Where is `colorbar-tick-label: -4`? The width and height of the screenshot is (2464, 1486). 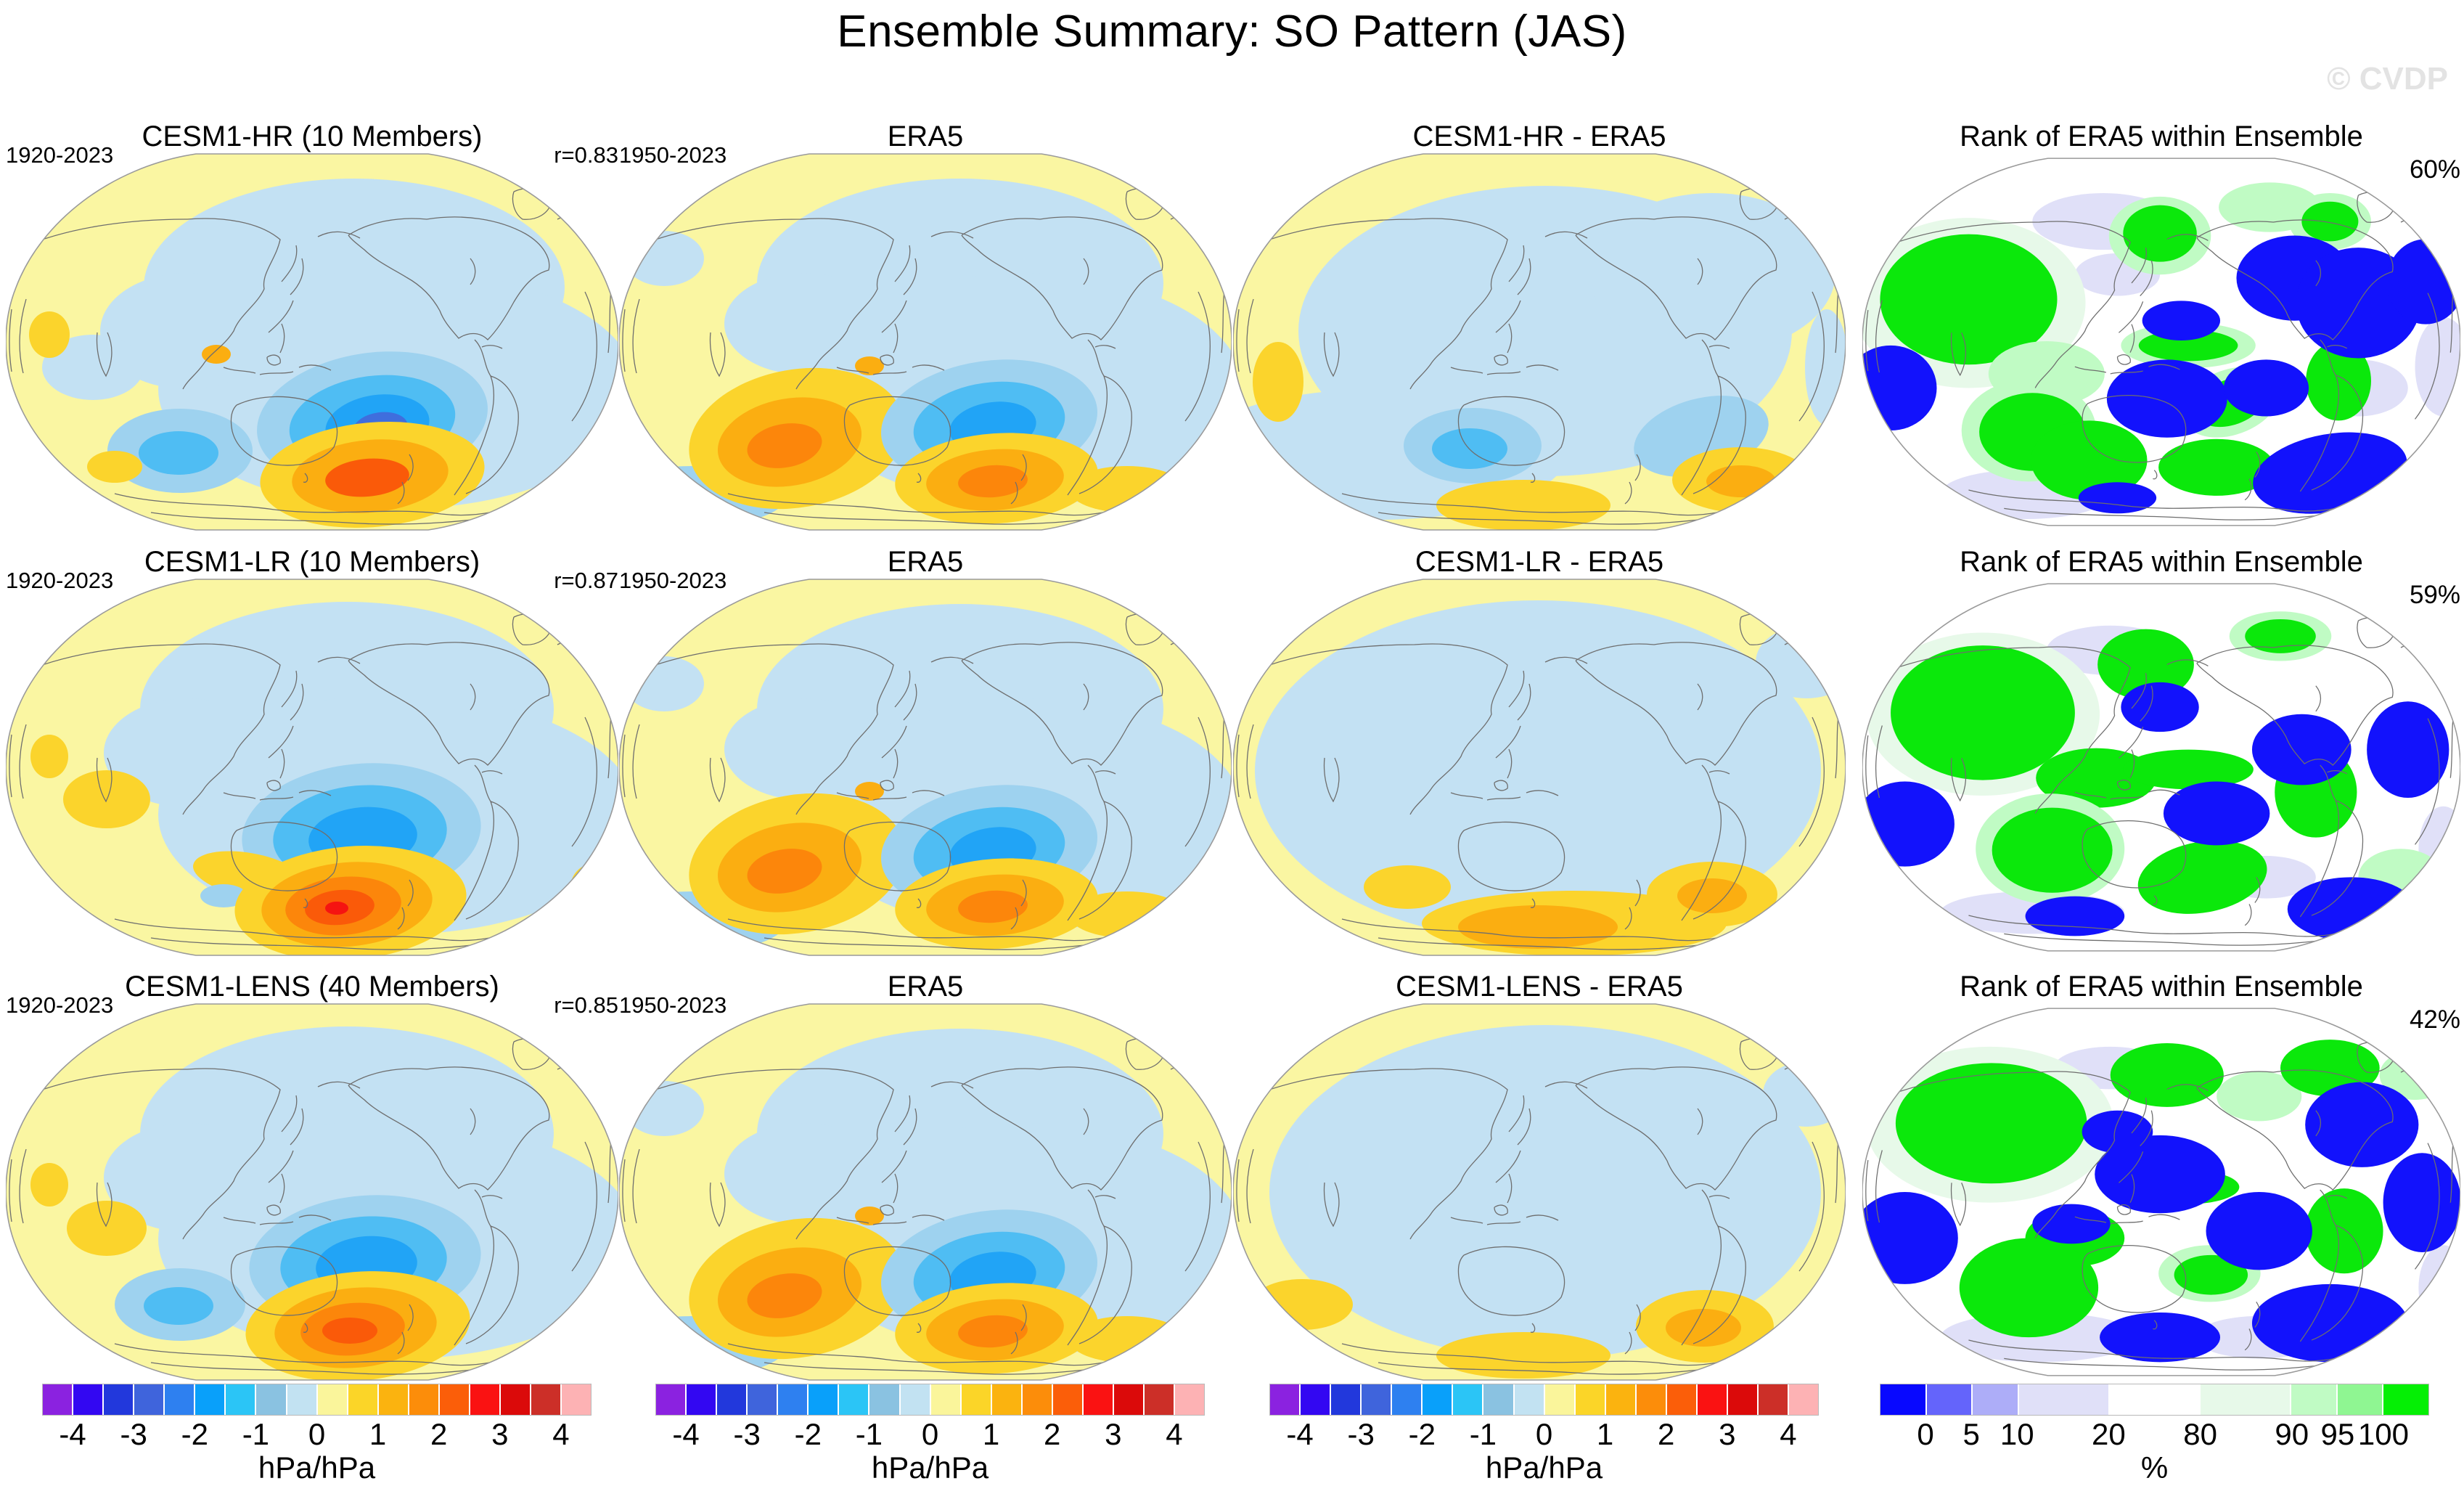
colorbar-tick-label: -4 is located at coordinates (72, 1434).